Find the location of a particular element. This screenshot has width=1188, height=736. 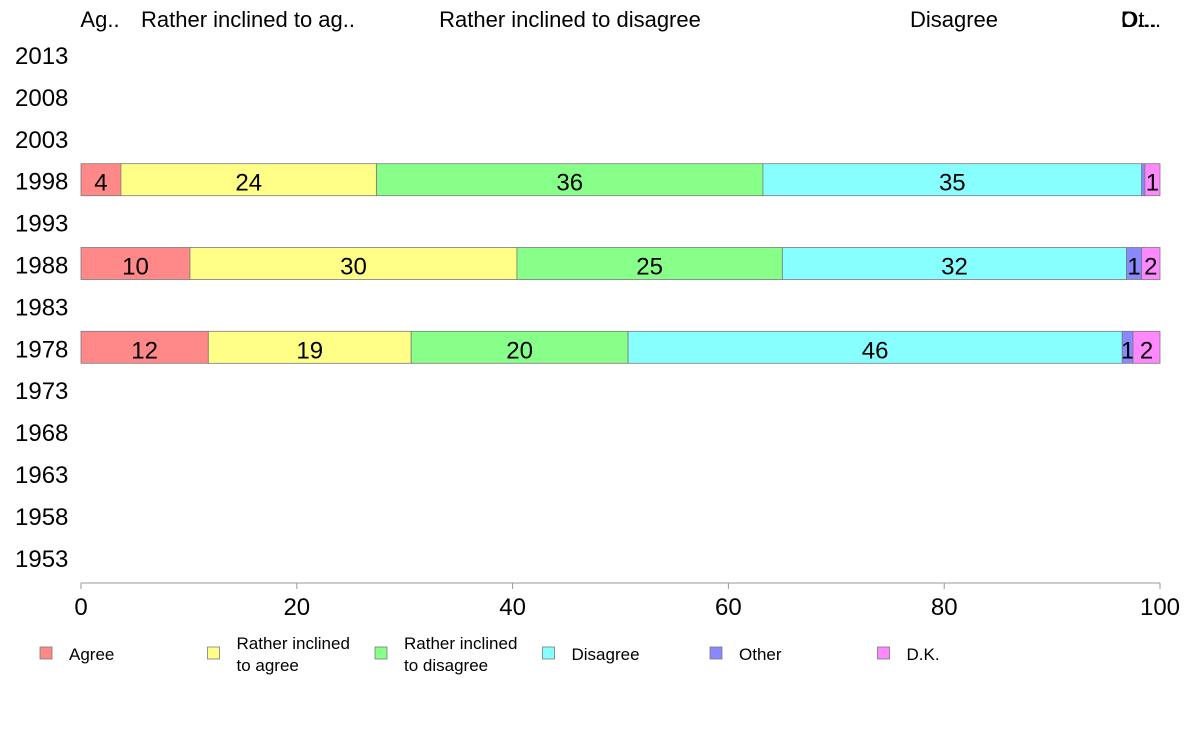

data-label: 36 is located at coordinates (569, 183).